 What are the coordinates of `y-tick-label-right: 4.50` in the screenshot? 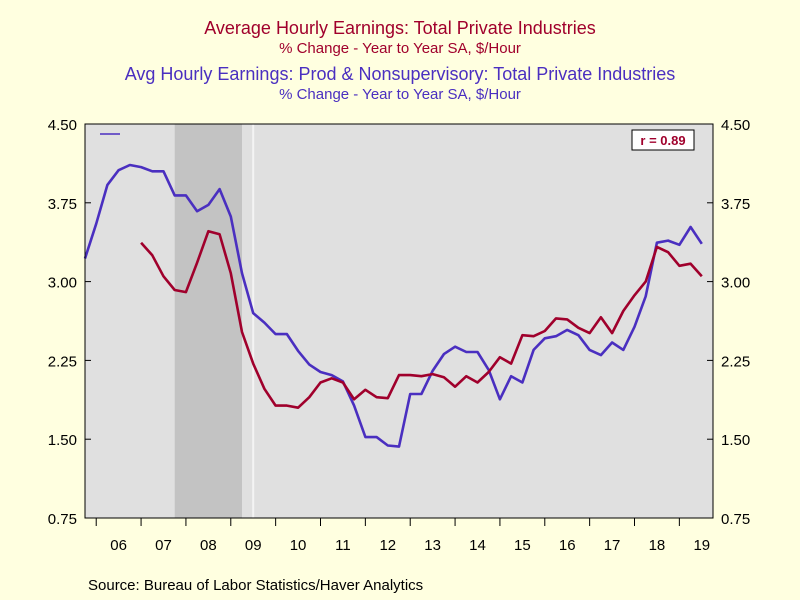 It's located at (735, 125).